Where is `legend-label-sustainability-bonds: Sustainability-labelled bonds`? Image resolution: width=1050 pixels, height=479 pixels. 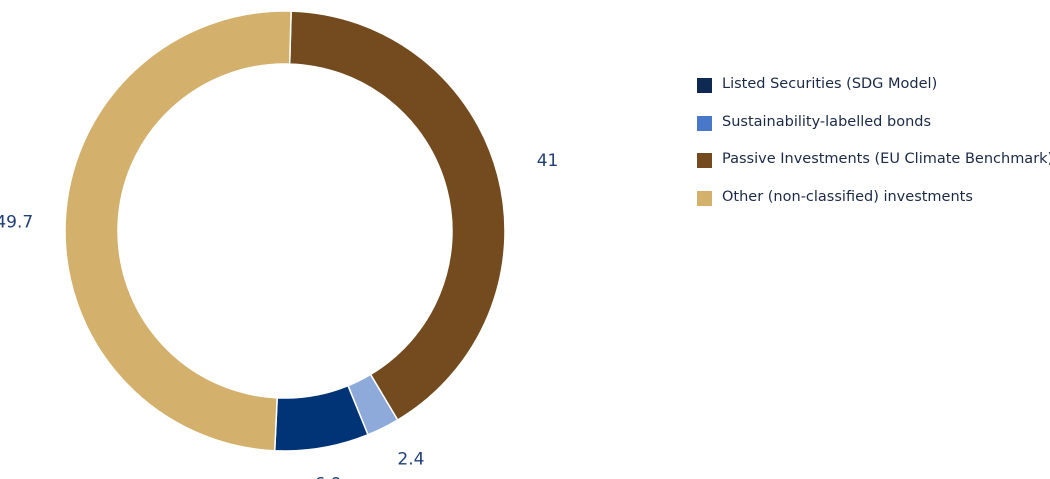 legend-label-sustainability-bonds: Sustainability-labelled bonds is located at coordinates (827, 121).